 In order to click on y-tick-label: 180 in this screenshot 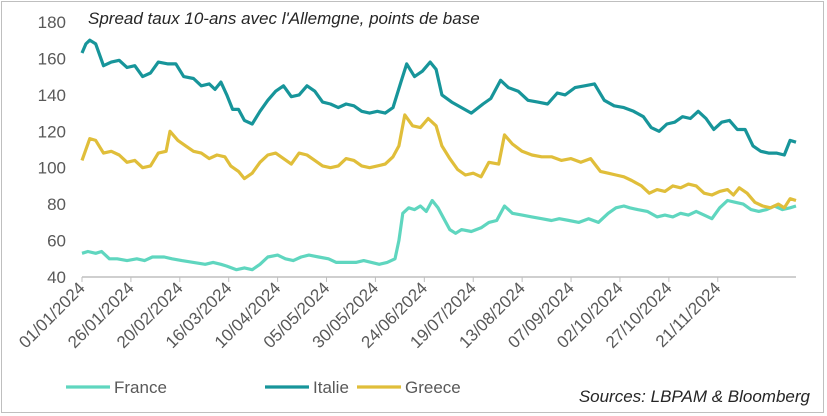, I will do `click(52, 22)`.